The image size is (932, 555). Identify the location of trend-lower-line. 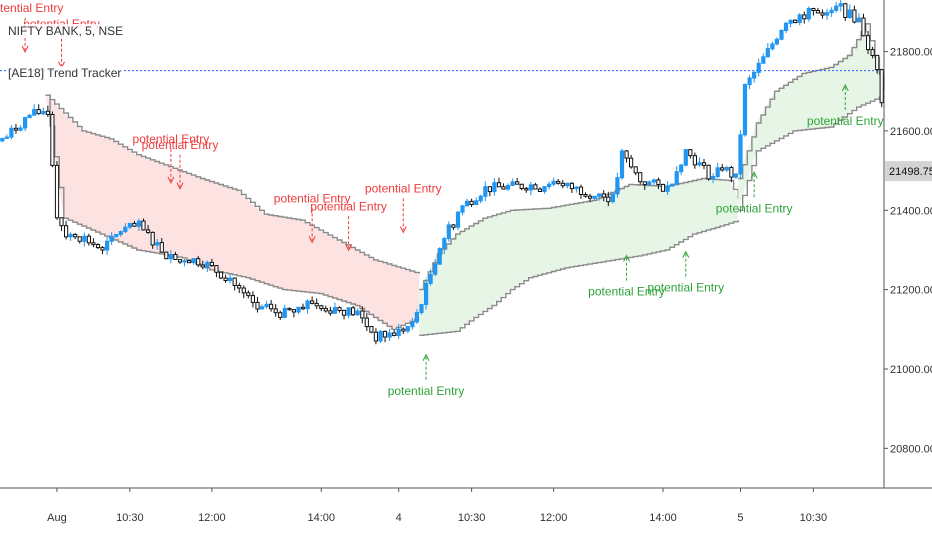
(811, 153).